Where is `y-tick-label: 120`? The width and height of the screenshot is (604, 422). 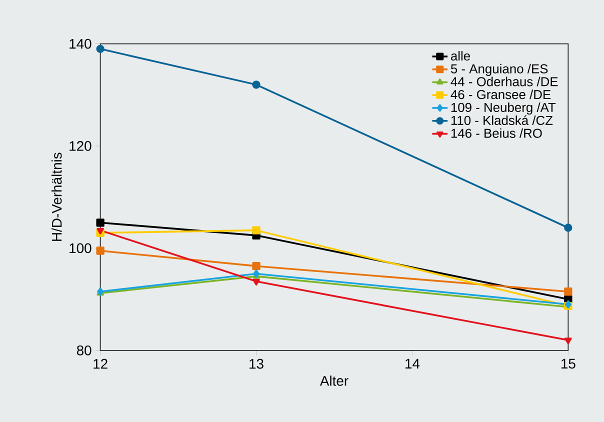
y-tick-label: 120 is located at coordinates (81, 146).